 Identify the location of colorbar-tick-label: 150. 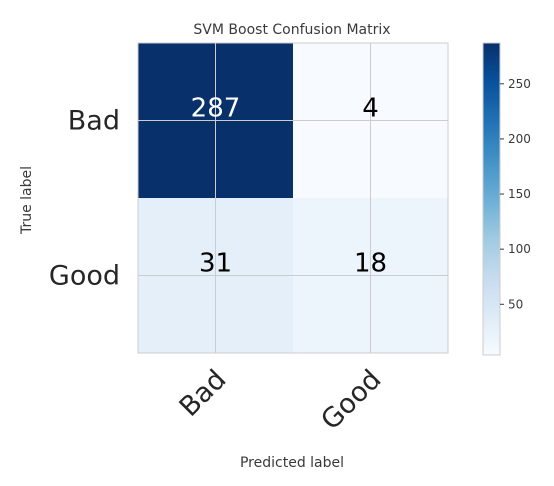
(519, 194).